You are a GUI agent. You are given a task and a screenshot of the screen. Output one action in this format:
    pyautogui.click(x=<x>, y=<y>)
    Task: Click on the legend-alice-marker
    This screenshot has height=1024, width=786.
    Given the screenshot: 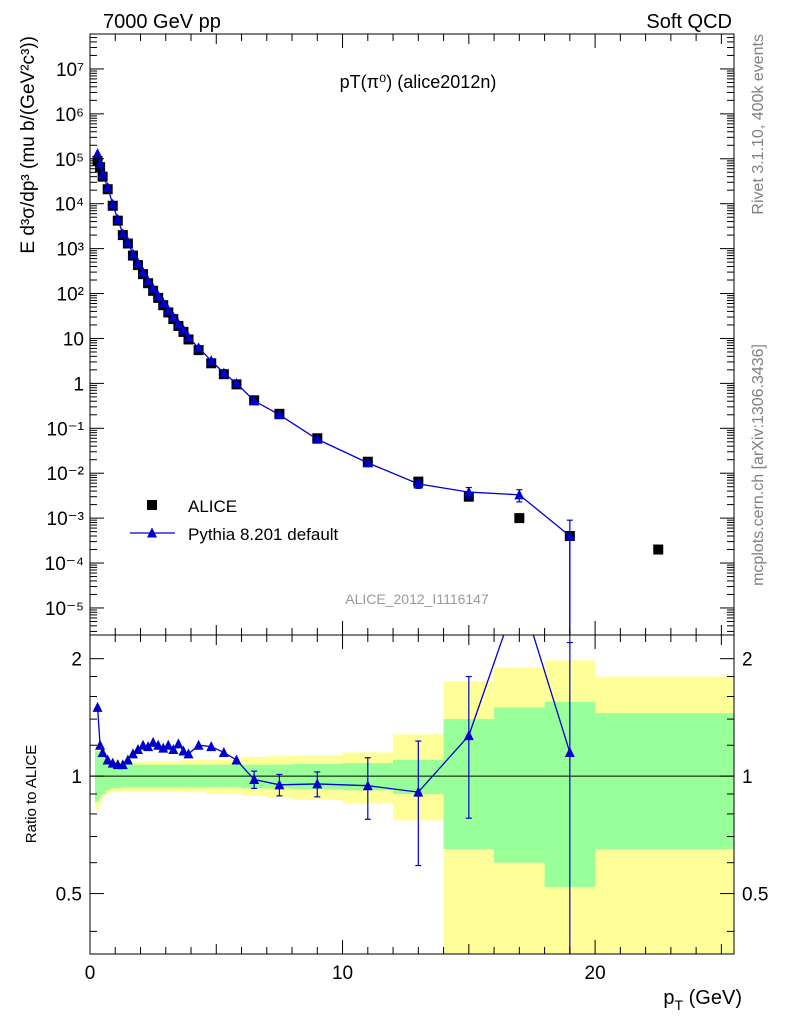 What is the action you would take?
    pyautogui.click(x=152, y=505)
    